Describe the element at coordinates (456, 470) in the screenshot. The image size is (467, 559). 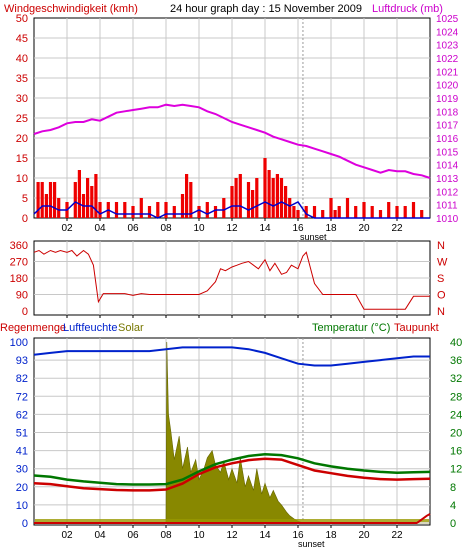
I see `temperature-ytick-label-12: 12` at that location.